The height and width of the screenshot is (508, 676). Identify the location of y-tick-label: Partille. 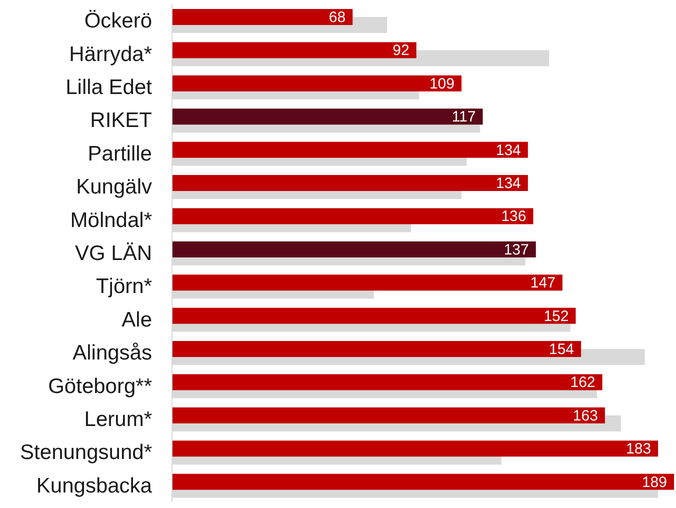
(120, 154).